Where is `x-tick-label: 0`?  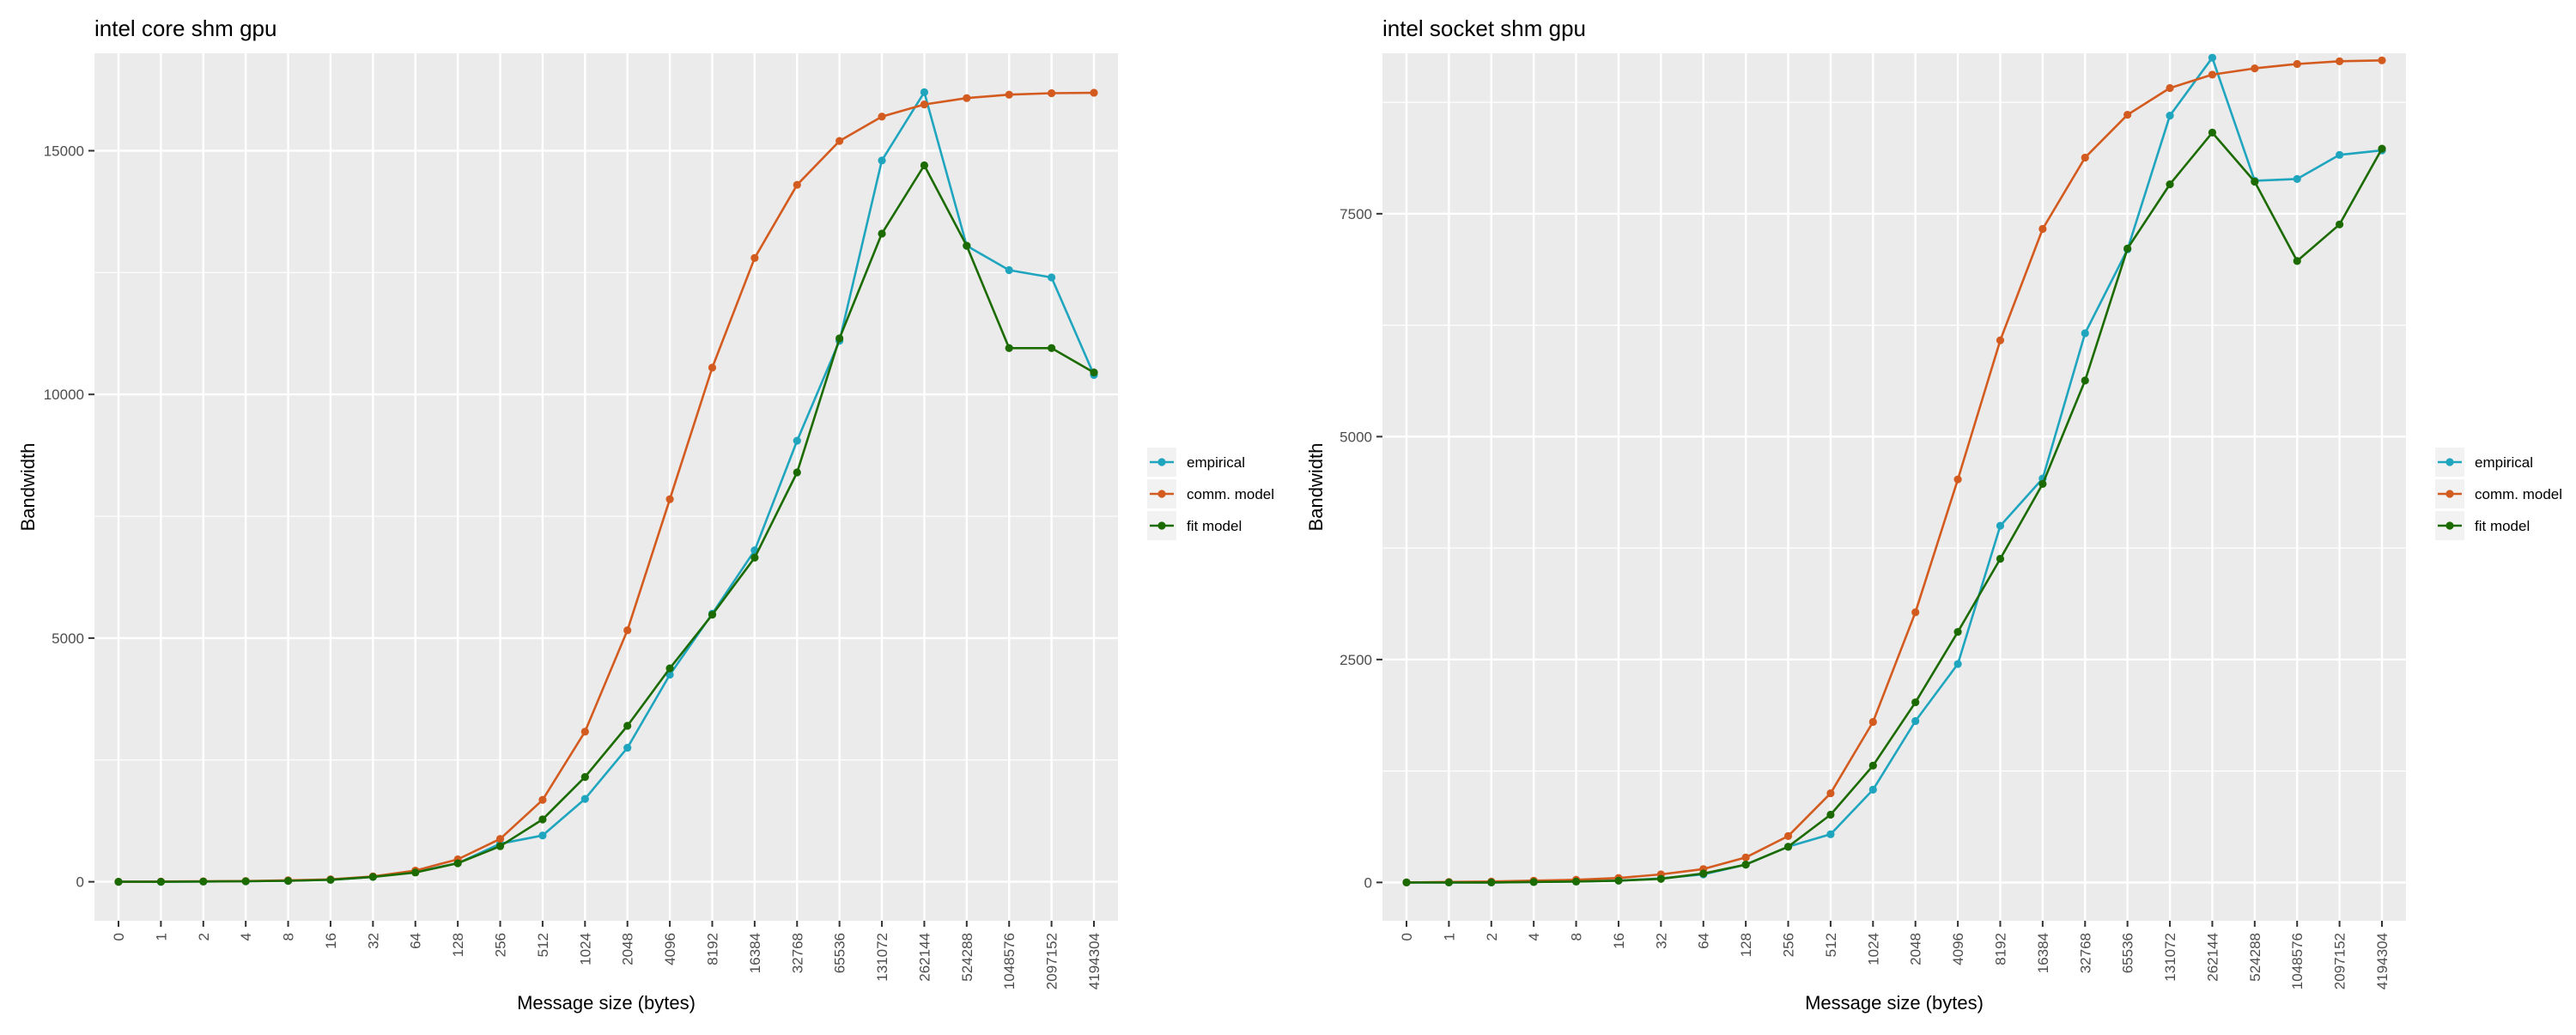 x-tick-label: 0 is located at coordinates (1407, 937).